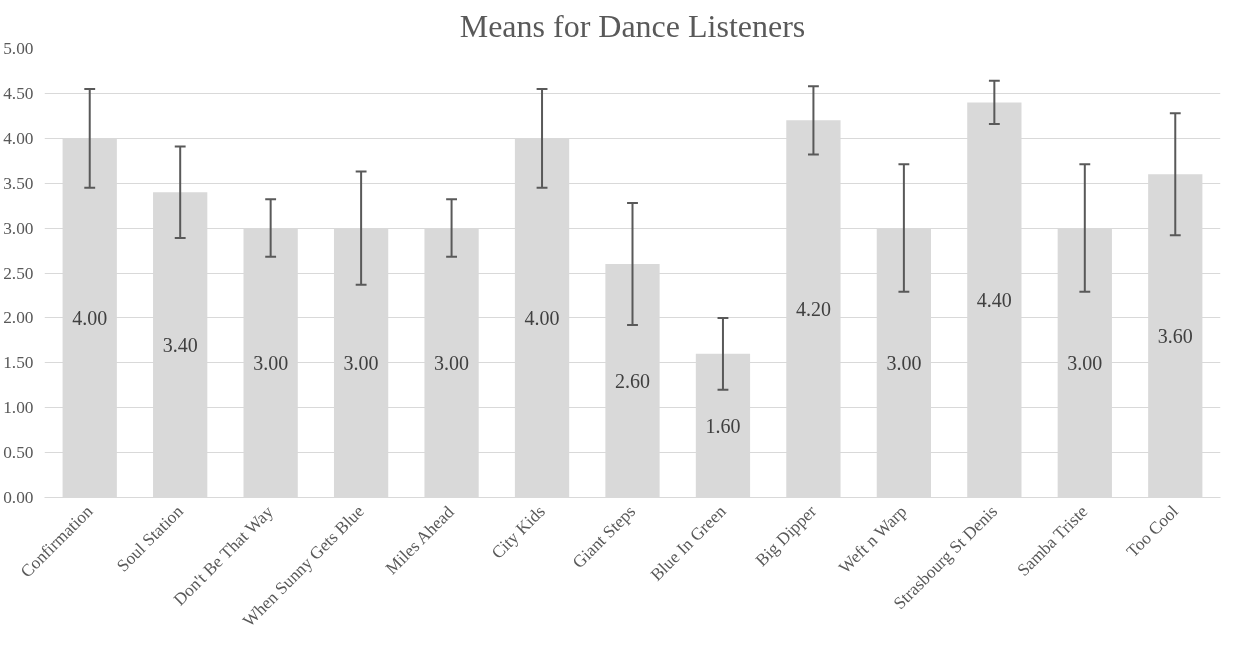  What do you see at coordinates (18, 228) in the screenshot?
I see `y-tick-label: 3.00` at bounding box center [18, 228].